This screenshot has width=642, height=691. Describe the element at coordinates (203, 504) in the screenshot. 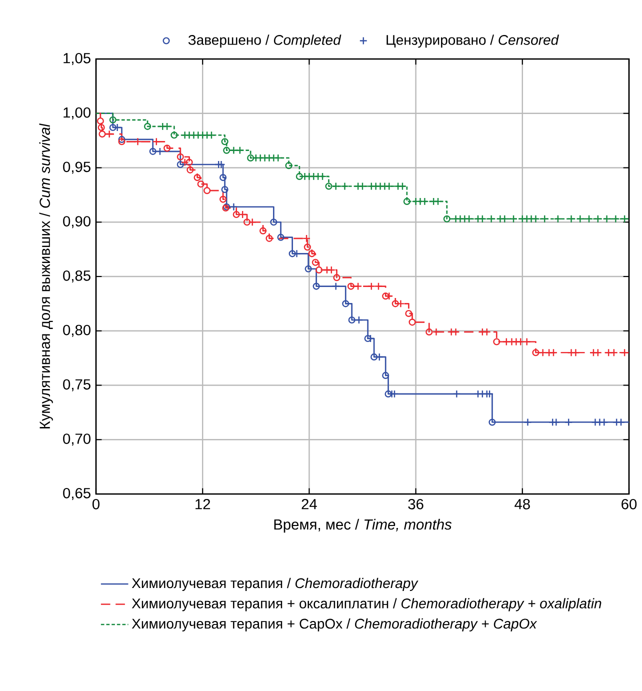

I see `x-tick-label: 12` at that location.